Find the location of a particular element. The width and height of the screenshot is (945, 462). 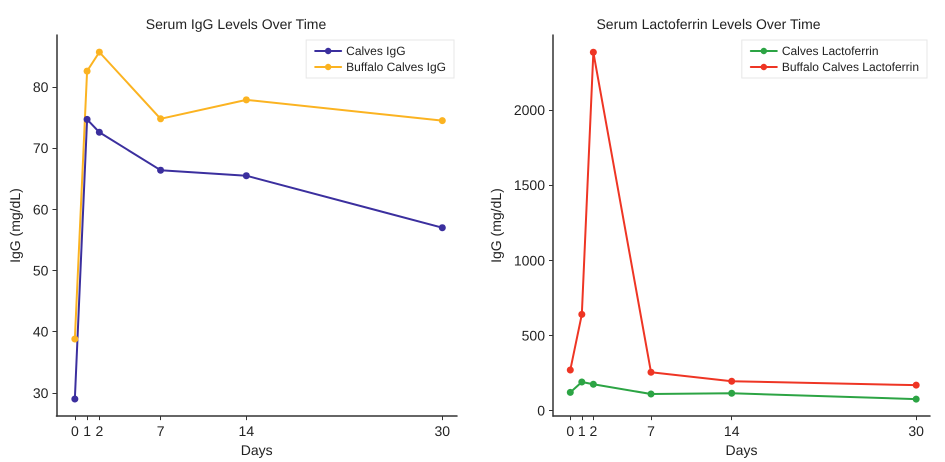

y-tick-label: 1000 is located at coordinates (530, 260).